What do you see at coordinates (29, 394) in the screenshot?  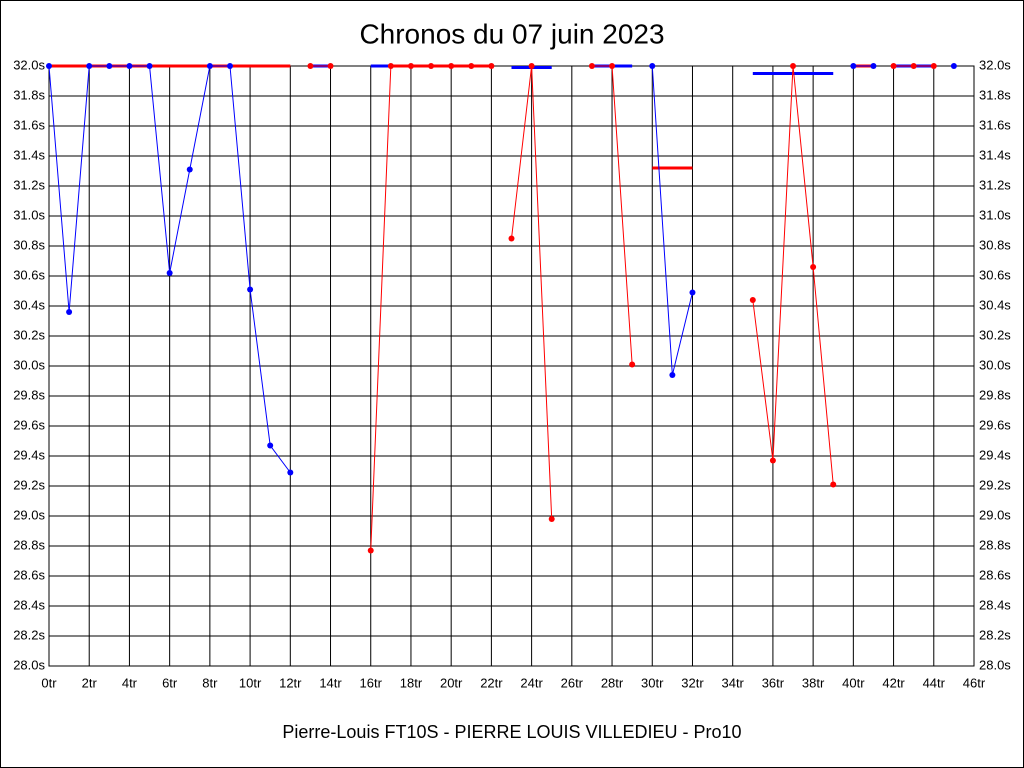 I see `y-tick-label: 29.8s` at bounding box center [29, 394].